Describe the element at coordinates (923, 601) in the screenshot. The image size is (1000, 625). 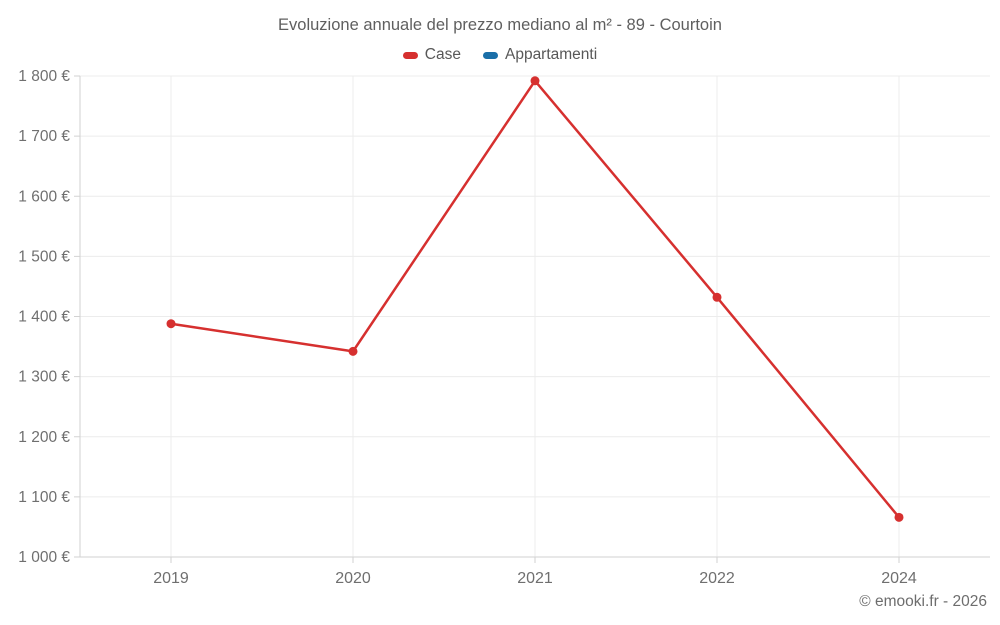
I see `copyright-footer: © emooki.fr - 2026` at that location.